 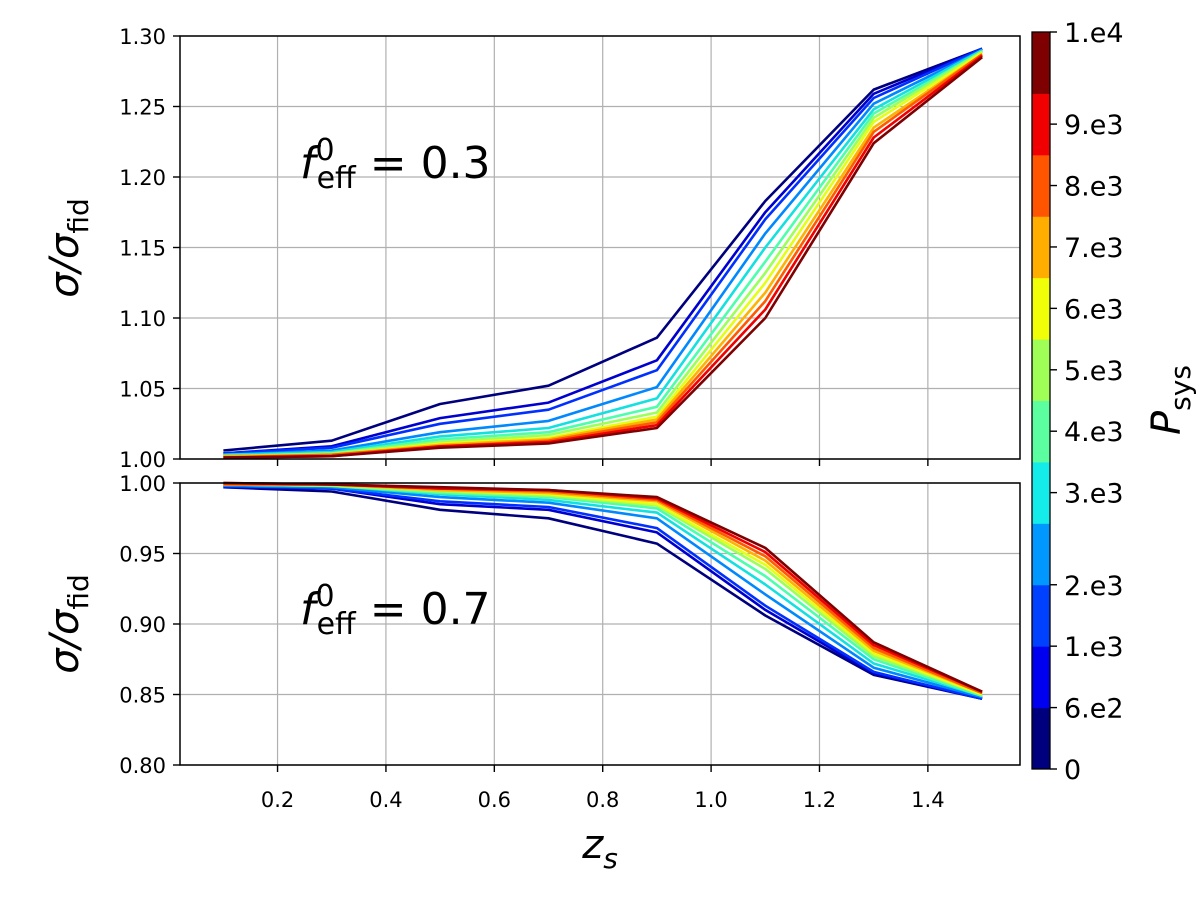 What do you see at coordinates (142, 766) in the screenshot?
I see `y-tick-label: 0.80` at bounding box center [142, 766].